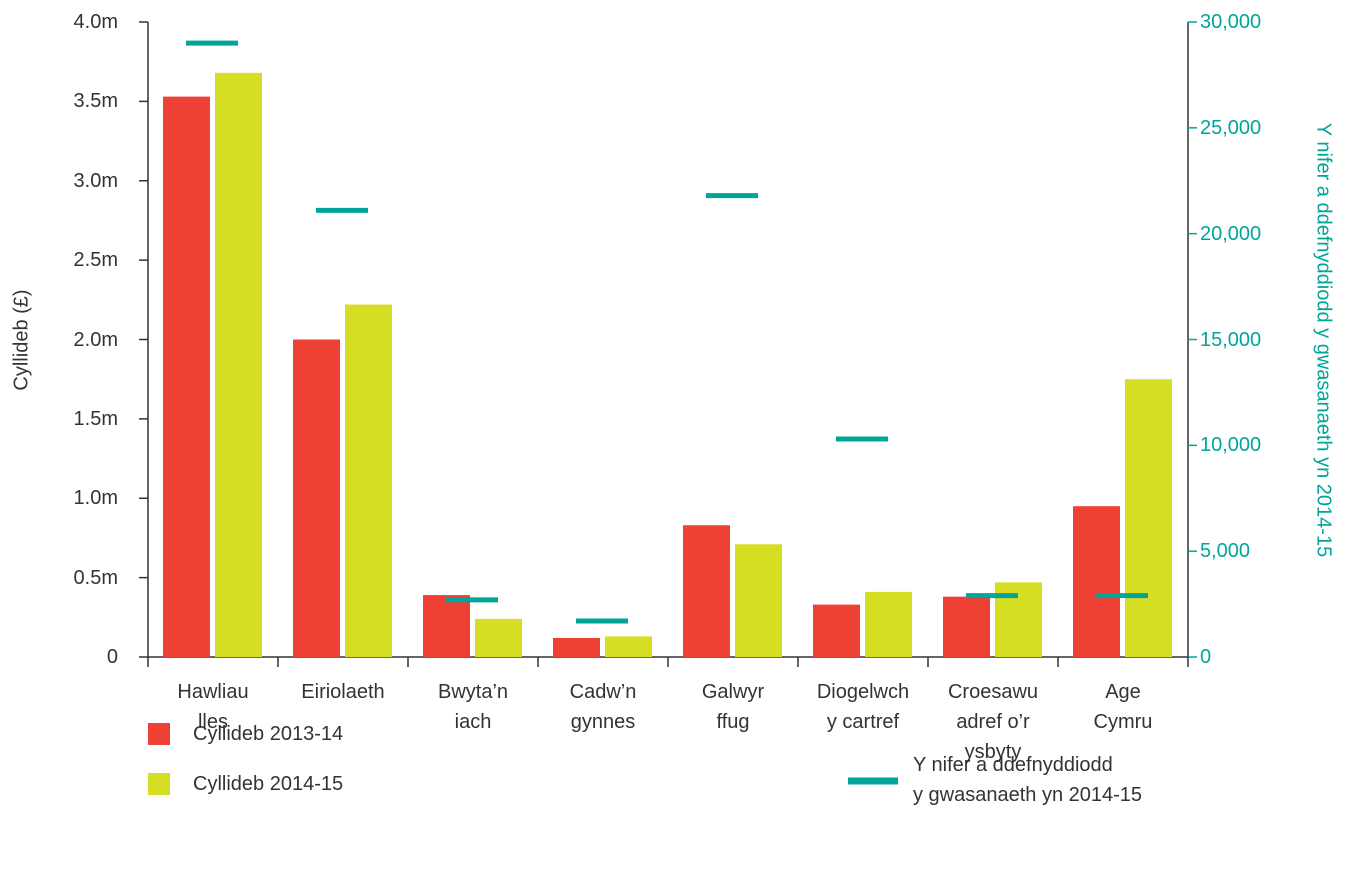 The height and width of the screenshot is (896, 1349). I want to click on y2-tick-label: 20,000, so click(1231, 233).